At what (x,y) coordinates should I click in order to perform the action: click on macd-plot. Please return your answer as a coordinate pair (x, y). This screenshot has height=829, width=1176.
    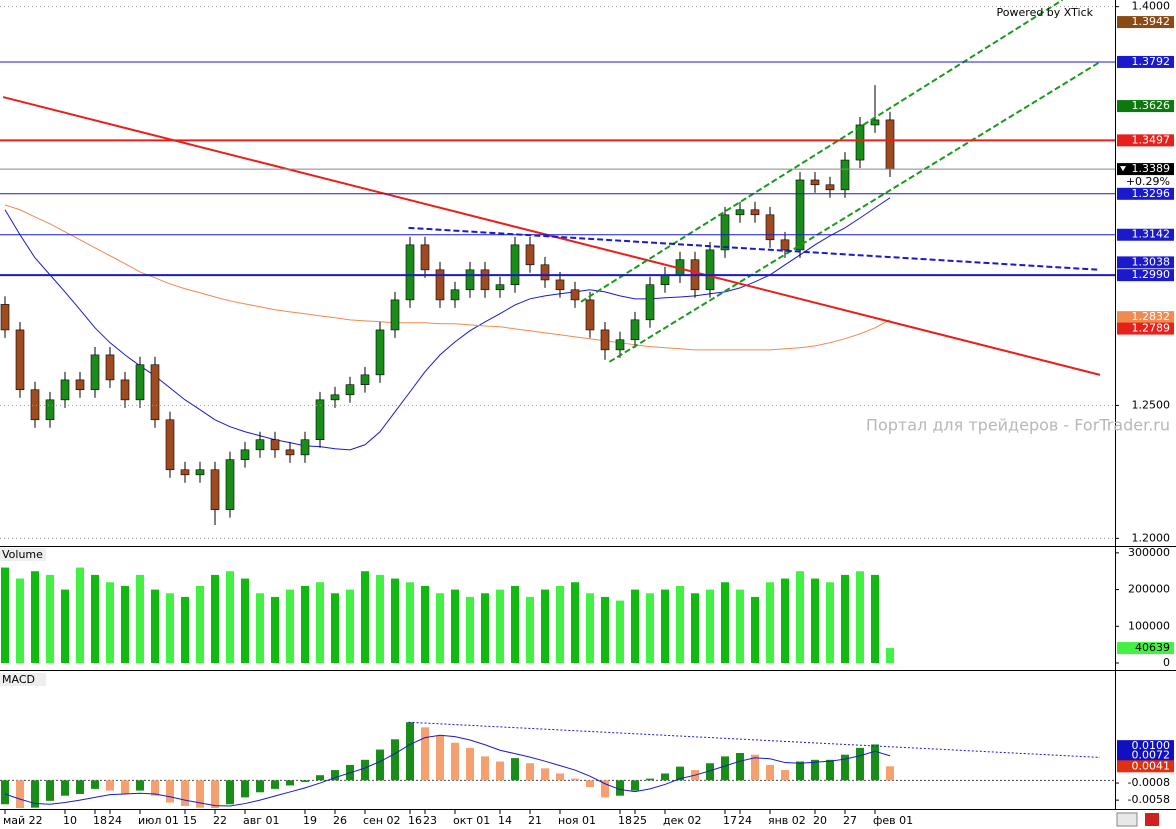
    Looking at the image, I should click on (557, 764).